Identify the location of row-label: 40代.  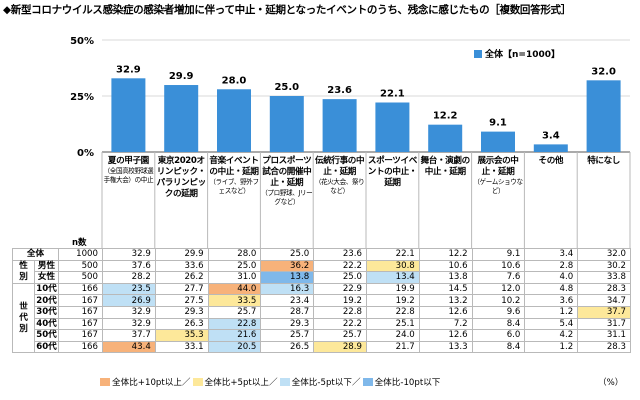
(46, 324).